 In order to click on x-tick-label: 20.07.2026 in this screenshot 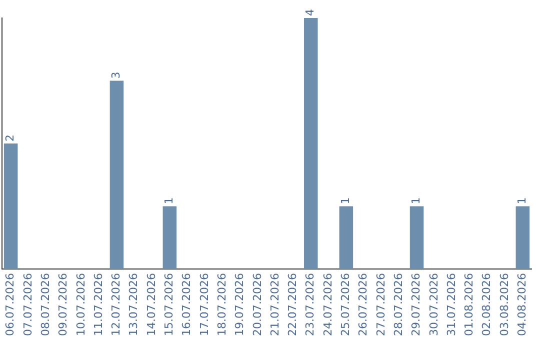, I will do `click(257, 304)`.